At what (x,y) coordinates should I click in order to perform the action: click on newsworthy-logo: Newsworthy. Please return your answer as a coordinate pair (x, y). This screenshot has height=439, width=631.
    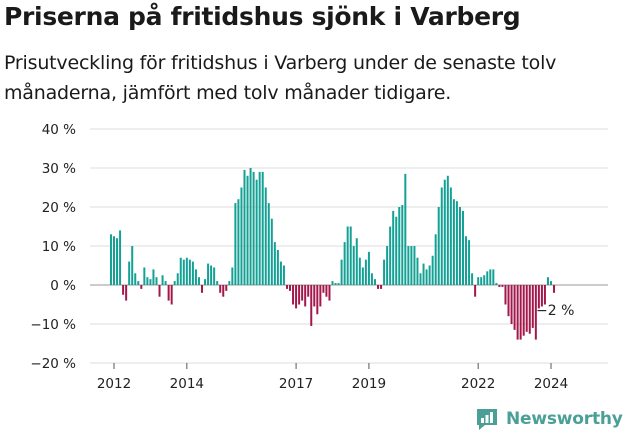
    Looking at the image, I should click on (548, 419).